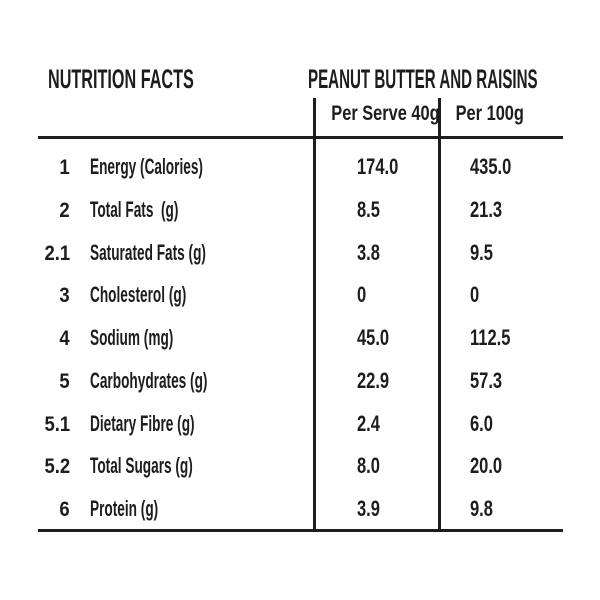 This screenshot has height=600, width=600. Describe the element at coordinates (142, 423) in the screenshot. I see `nutrient-label: Dietary Fibre (g)` at that location.